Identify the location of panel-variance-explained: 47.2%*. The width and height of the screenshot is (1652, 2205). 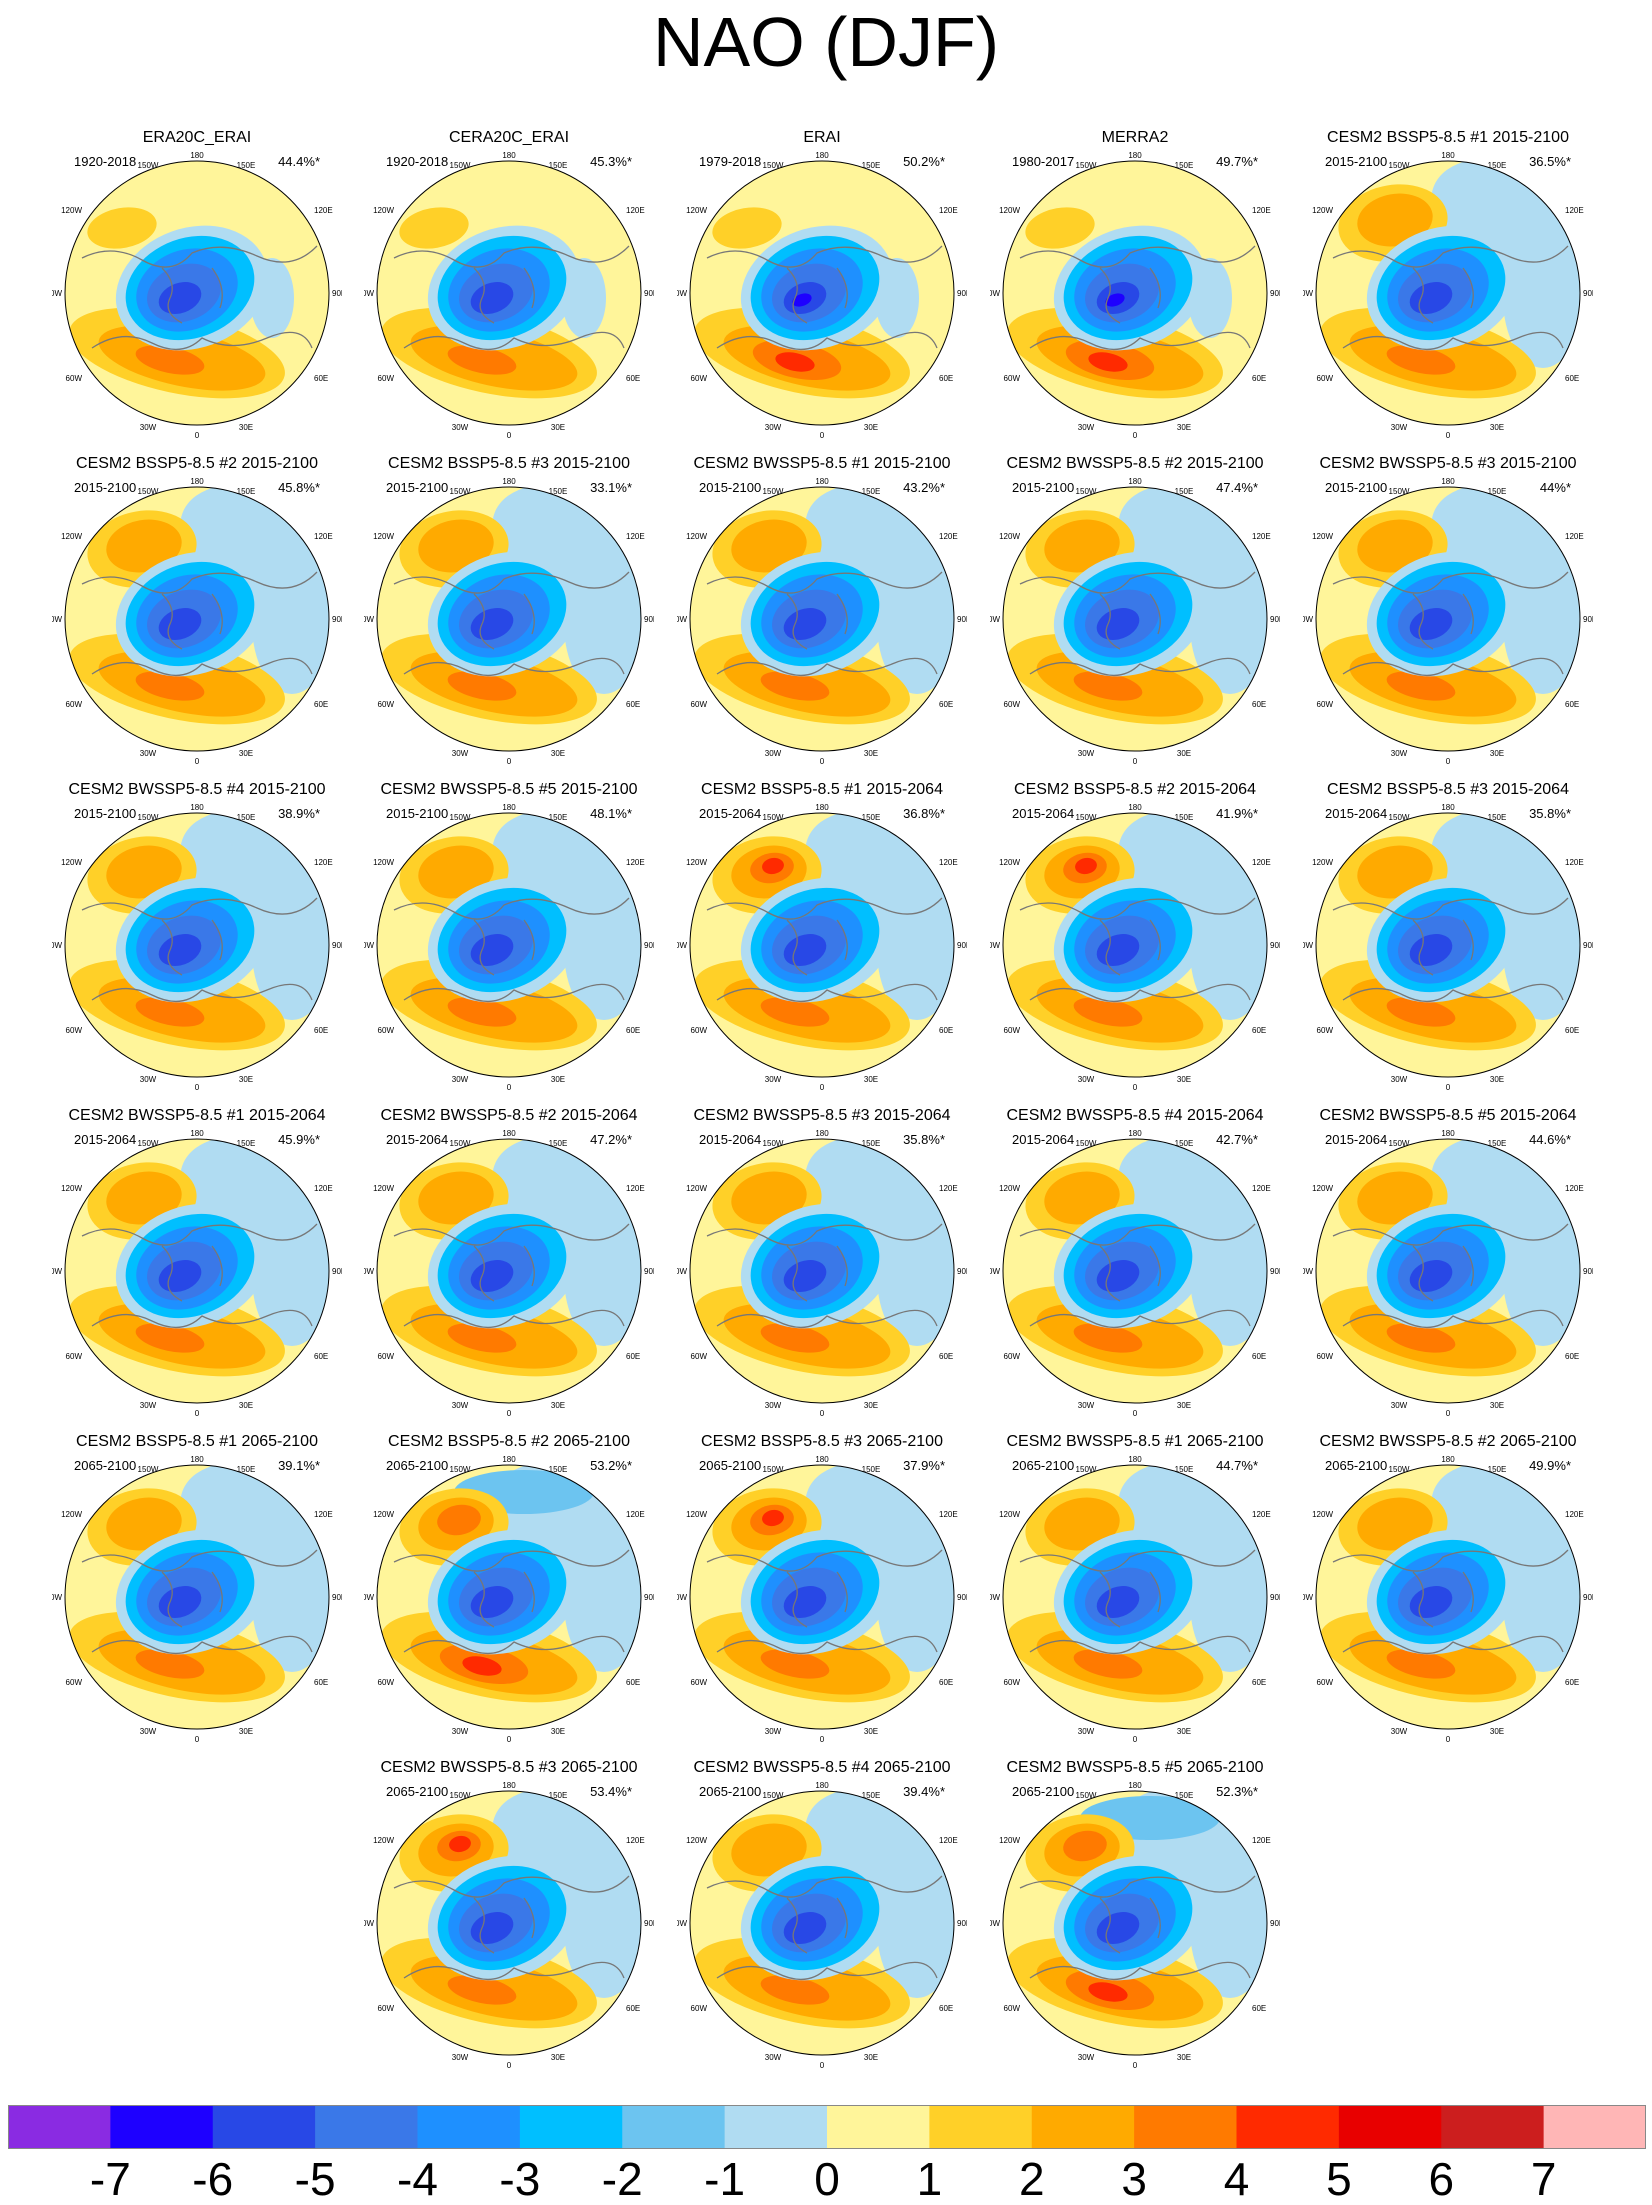
(611, 1139).